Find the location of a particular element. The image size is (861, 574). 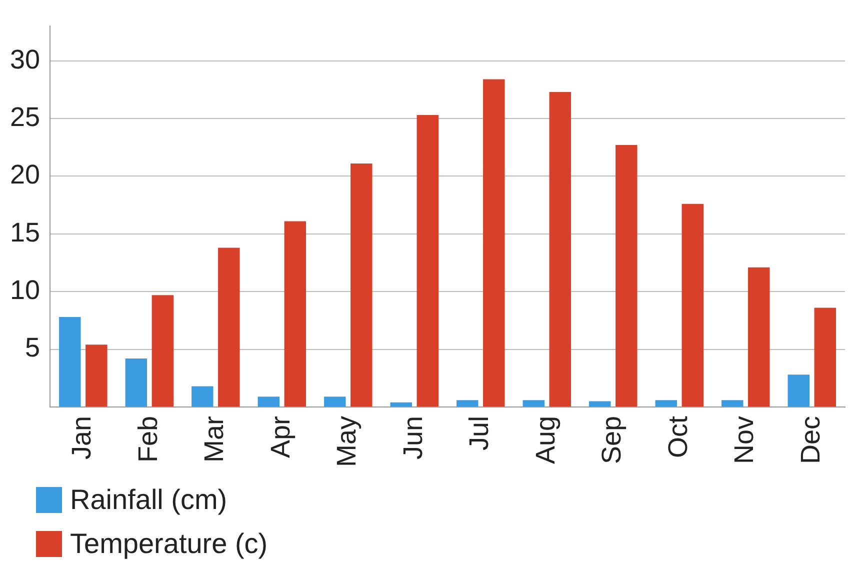

x-tick-label: Mar is located at coordinates (214, 439).